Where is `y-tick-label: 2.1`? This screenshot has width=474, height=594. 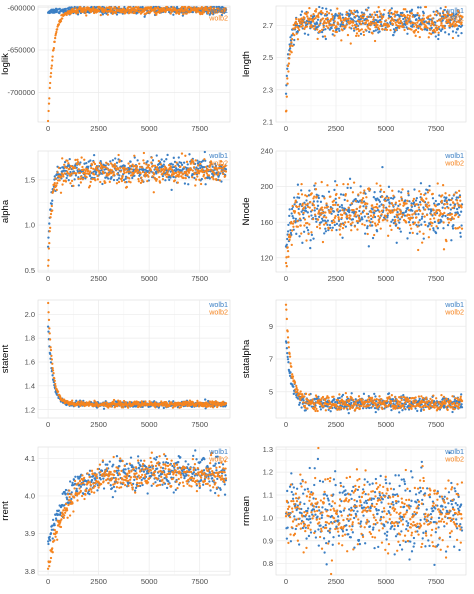 y-tick-label: 2.1 is located at coordinates (268, 122).